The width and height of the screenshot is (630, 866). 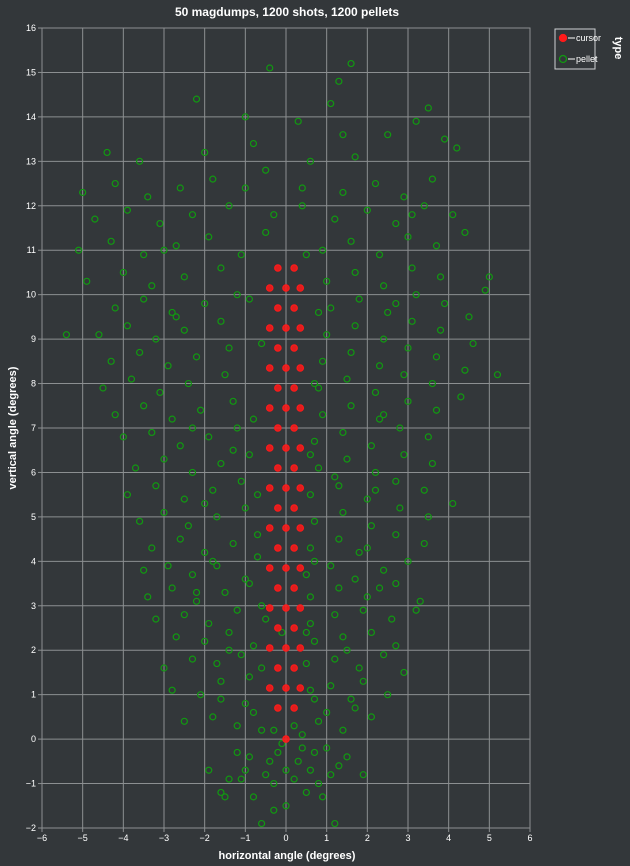 What do you see at coordinates (33, 561) in the screenshot?
I see `y-tick-label: 4` at bounding box center [33, 561].